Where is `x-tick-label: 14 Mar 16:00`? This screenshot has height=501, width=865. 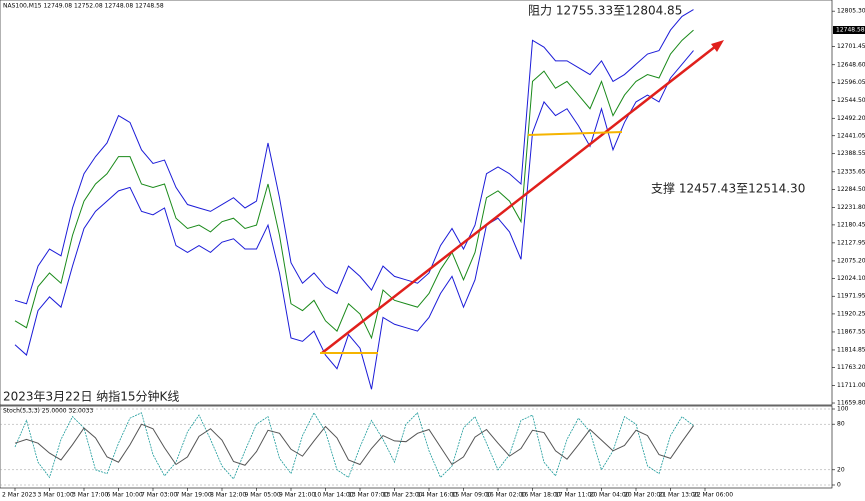 x-tick-label: 14 Mar 16:00 is located at coordinates (437, 495).